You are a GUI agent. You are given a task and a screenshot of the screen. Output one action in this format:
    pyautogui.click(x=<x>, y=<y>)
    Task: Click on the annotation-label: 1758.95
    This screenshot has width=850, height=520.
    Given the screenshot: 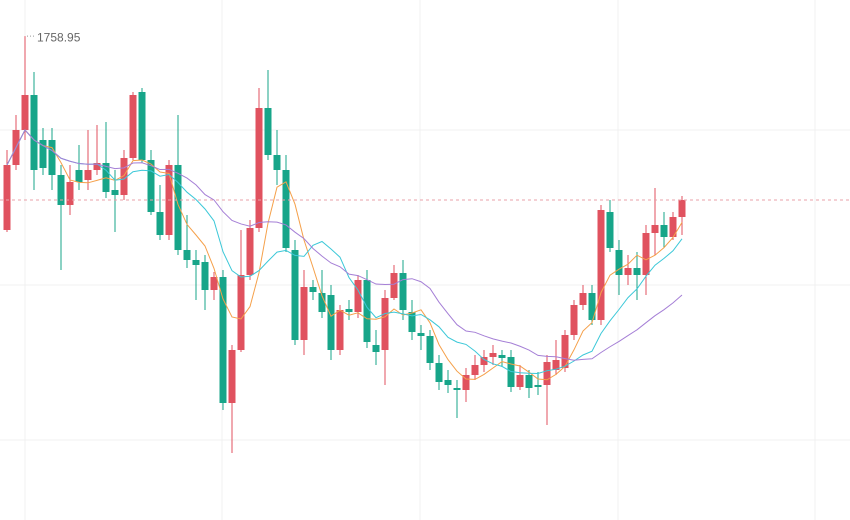 What is the action you would take?
    pyautogui.click(x=59, y=37)
    